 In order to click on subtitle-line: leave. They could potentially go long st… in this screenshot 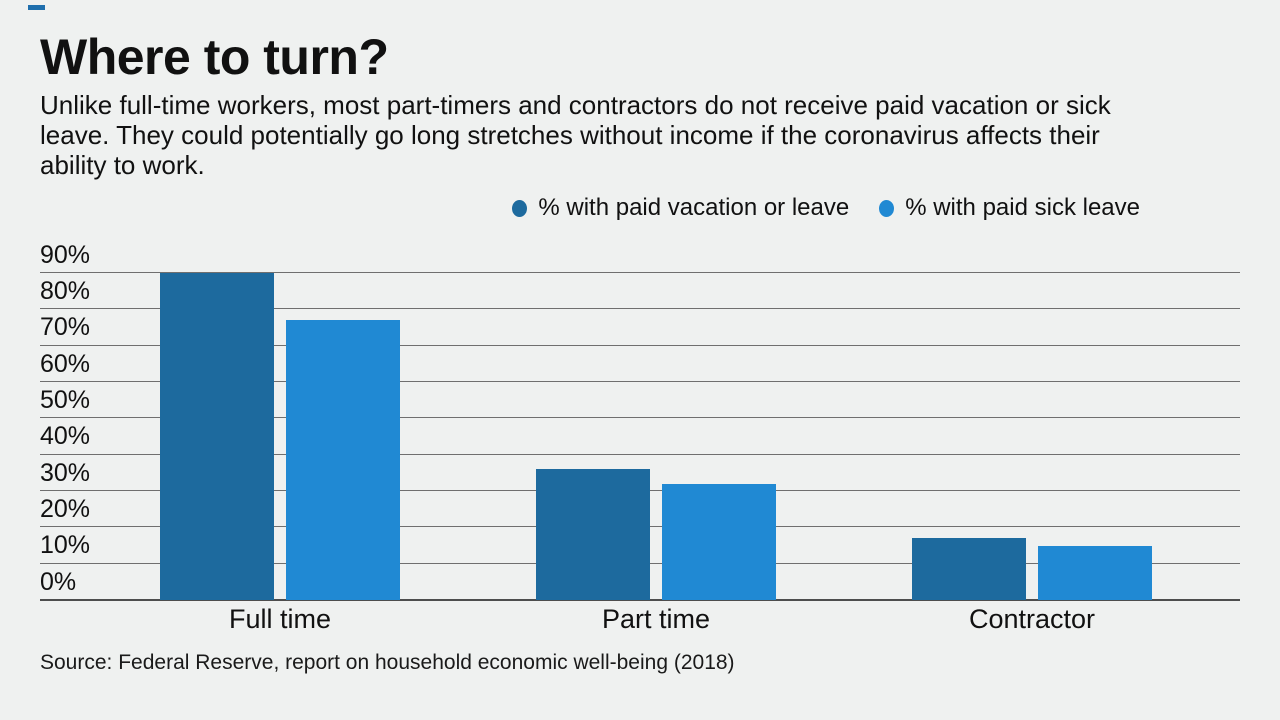, I will do `click(570, 135)`.